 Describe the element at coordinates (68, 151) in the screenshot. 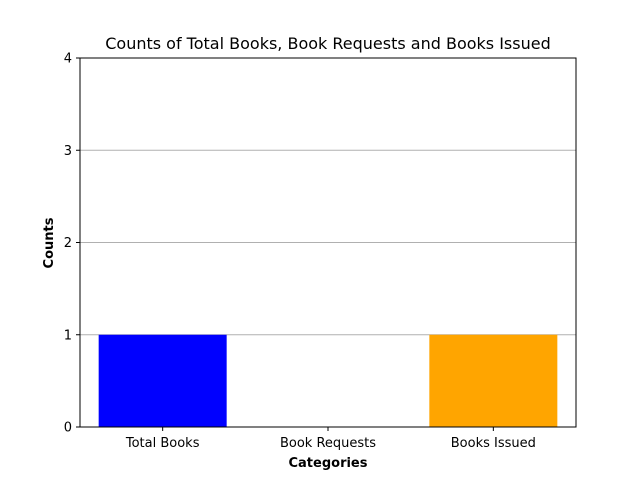

I see `y-tick-label: 3` at that location.